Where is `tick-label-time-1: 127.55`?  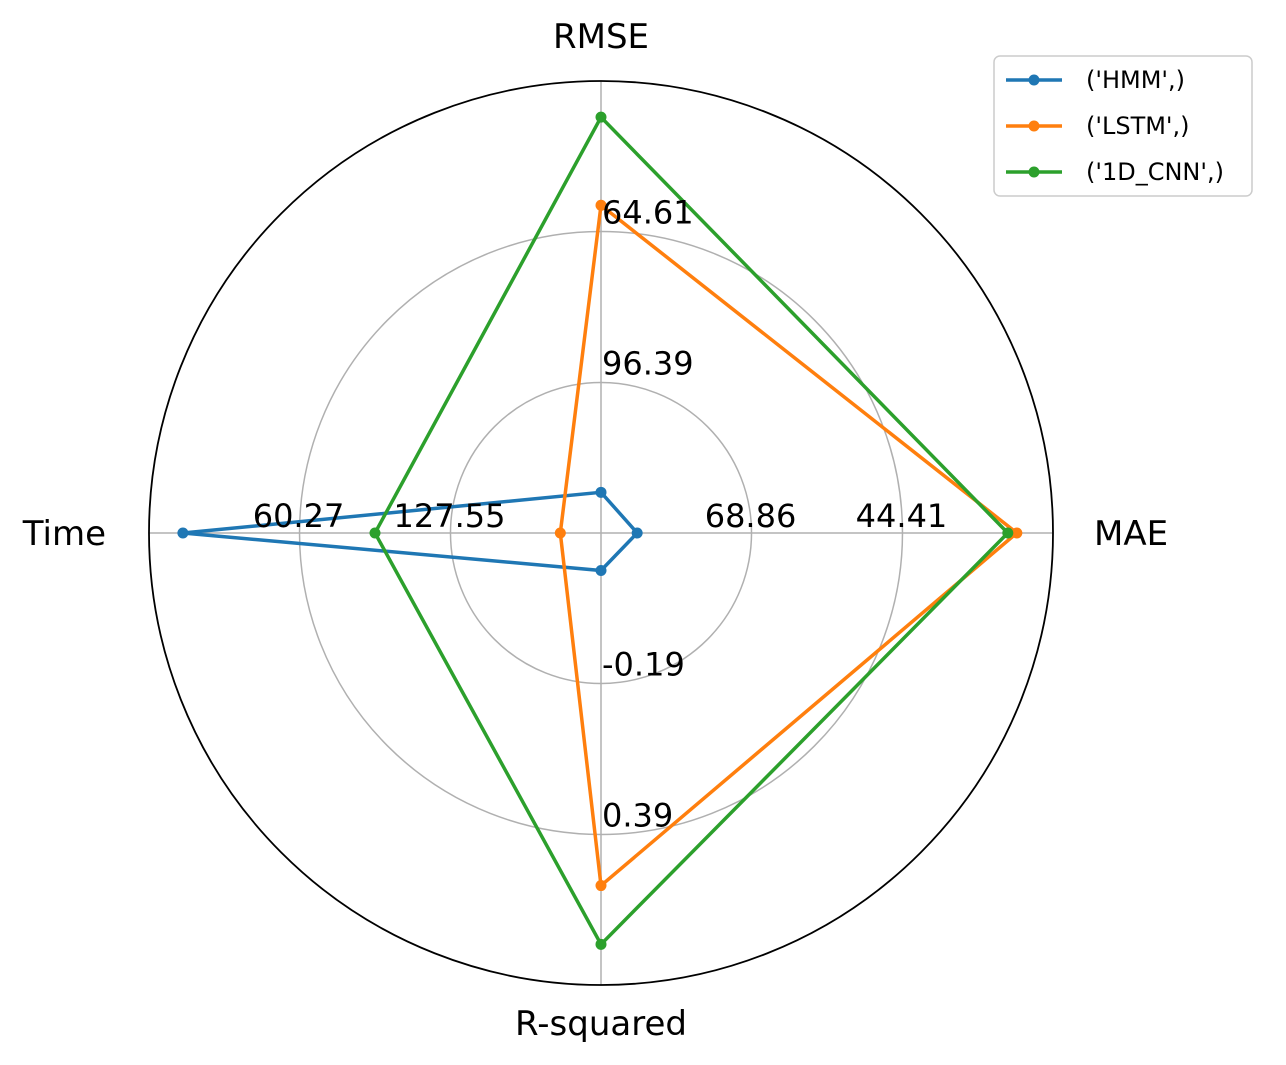
tick-label-time-1: 127.55 is located at coordinates (449, 516).